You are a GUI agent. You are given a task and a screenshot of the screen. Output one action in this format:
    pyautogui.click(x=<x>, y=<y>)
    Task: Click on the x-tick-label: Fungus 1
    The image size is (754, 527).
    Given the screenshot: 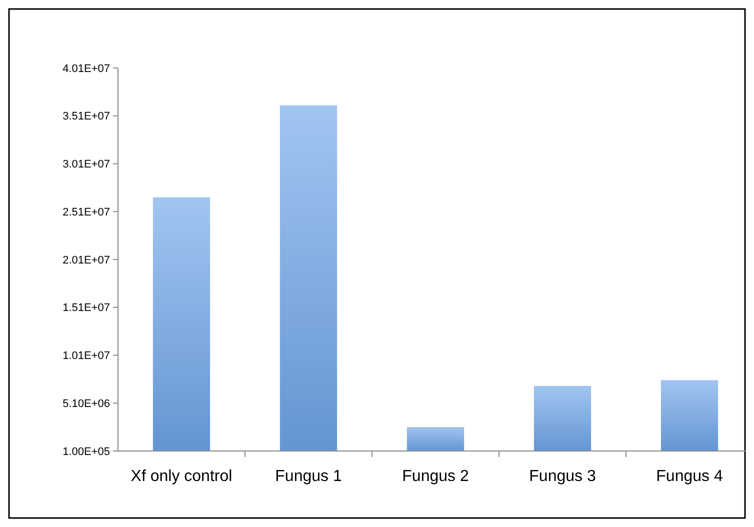 What is the action you would take?
    pyautogui.click(x=308, y=476)
    